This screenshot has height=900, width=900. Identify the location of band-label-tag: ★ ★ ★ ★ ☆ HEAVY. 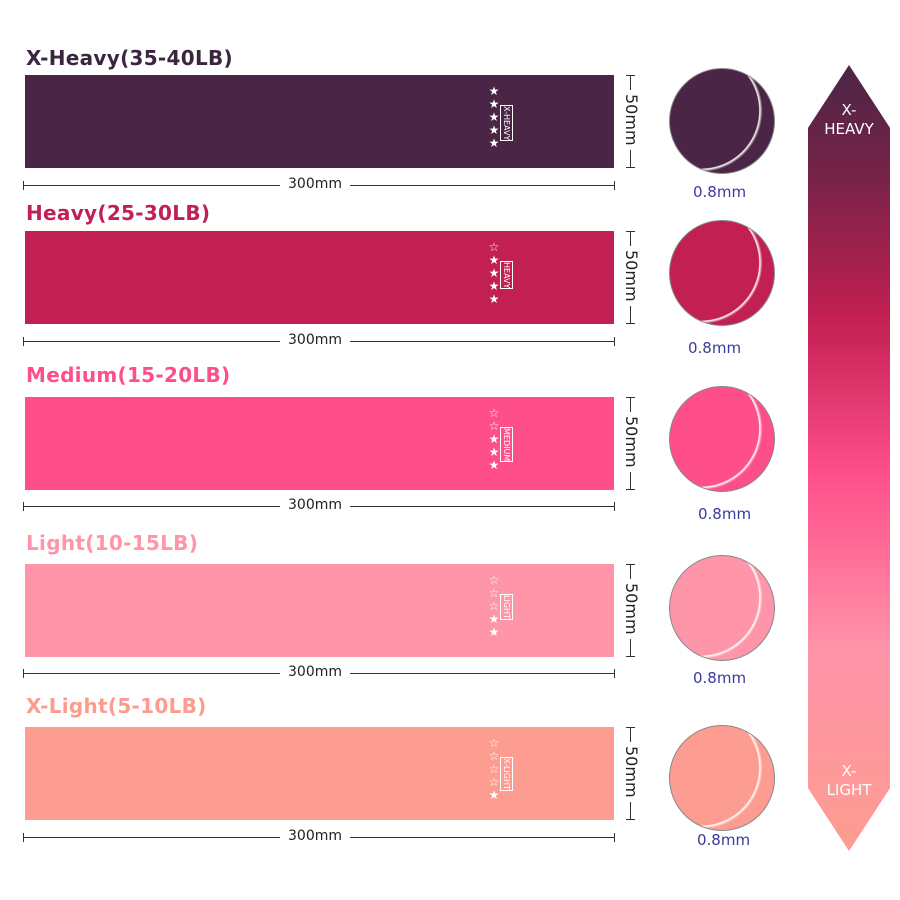
(517, 276).